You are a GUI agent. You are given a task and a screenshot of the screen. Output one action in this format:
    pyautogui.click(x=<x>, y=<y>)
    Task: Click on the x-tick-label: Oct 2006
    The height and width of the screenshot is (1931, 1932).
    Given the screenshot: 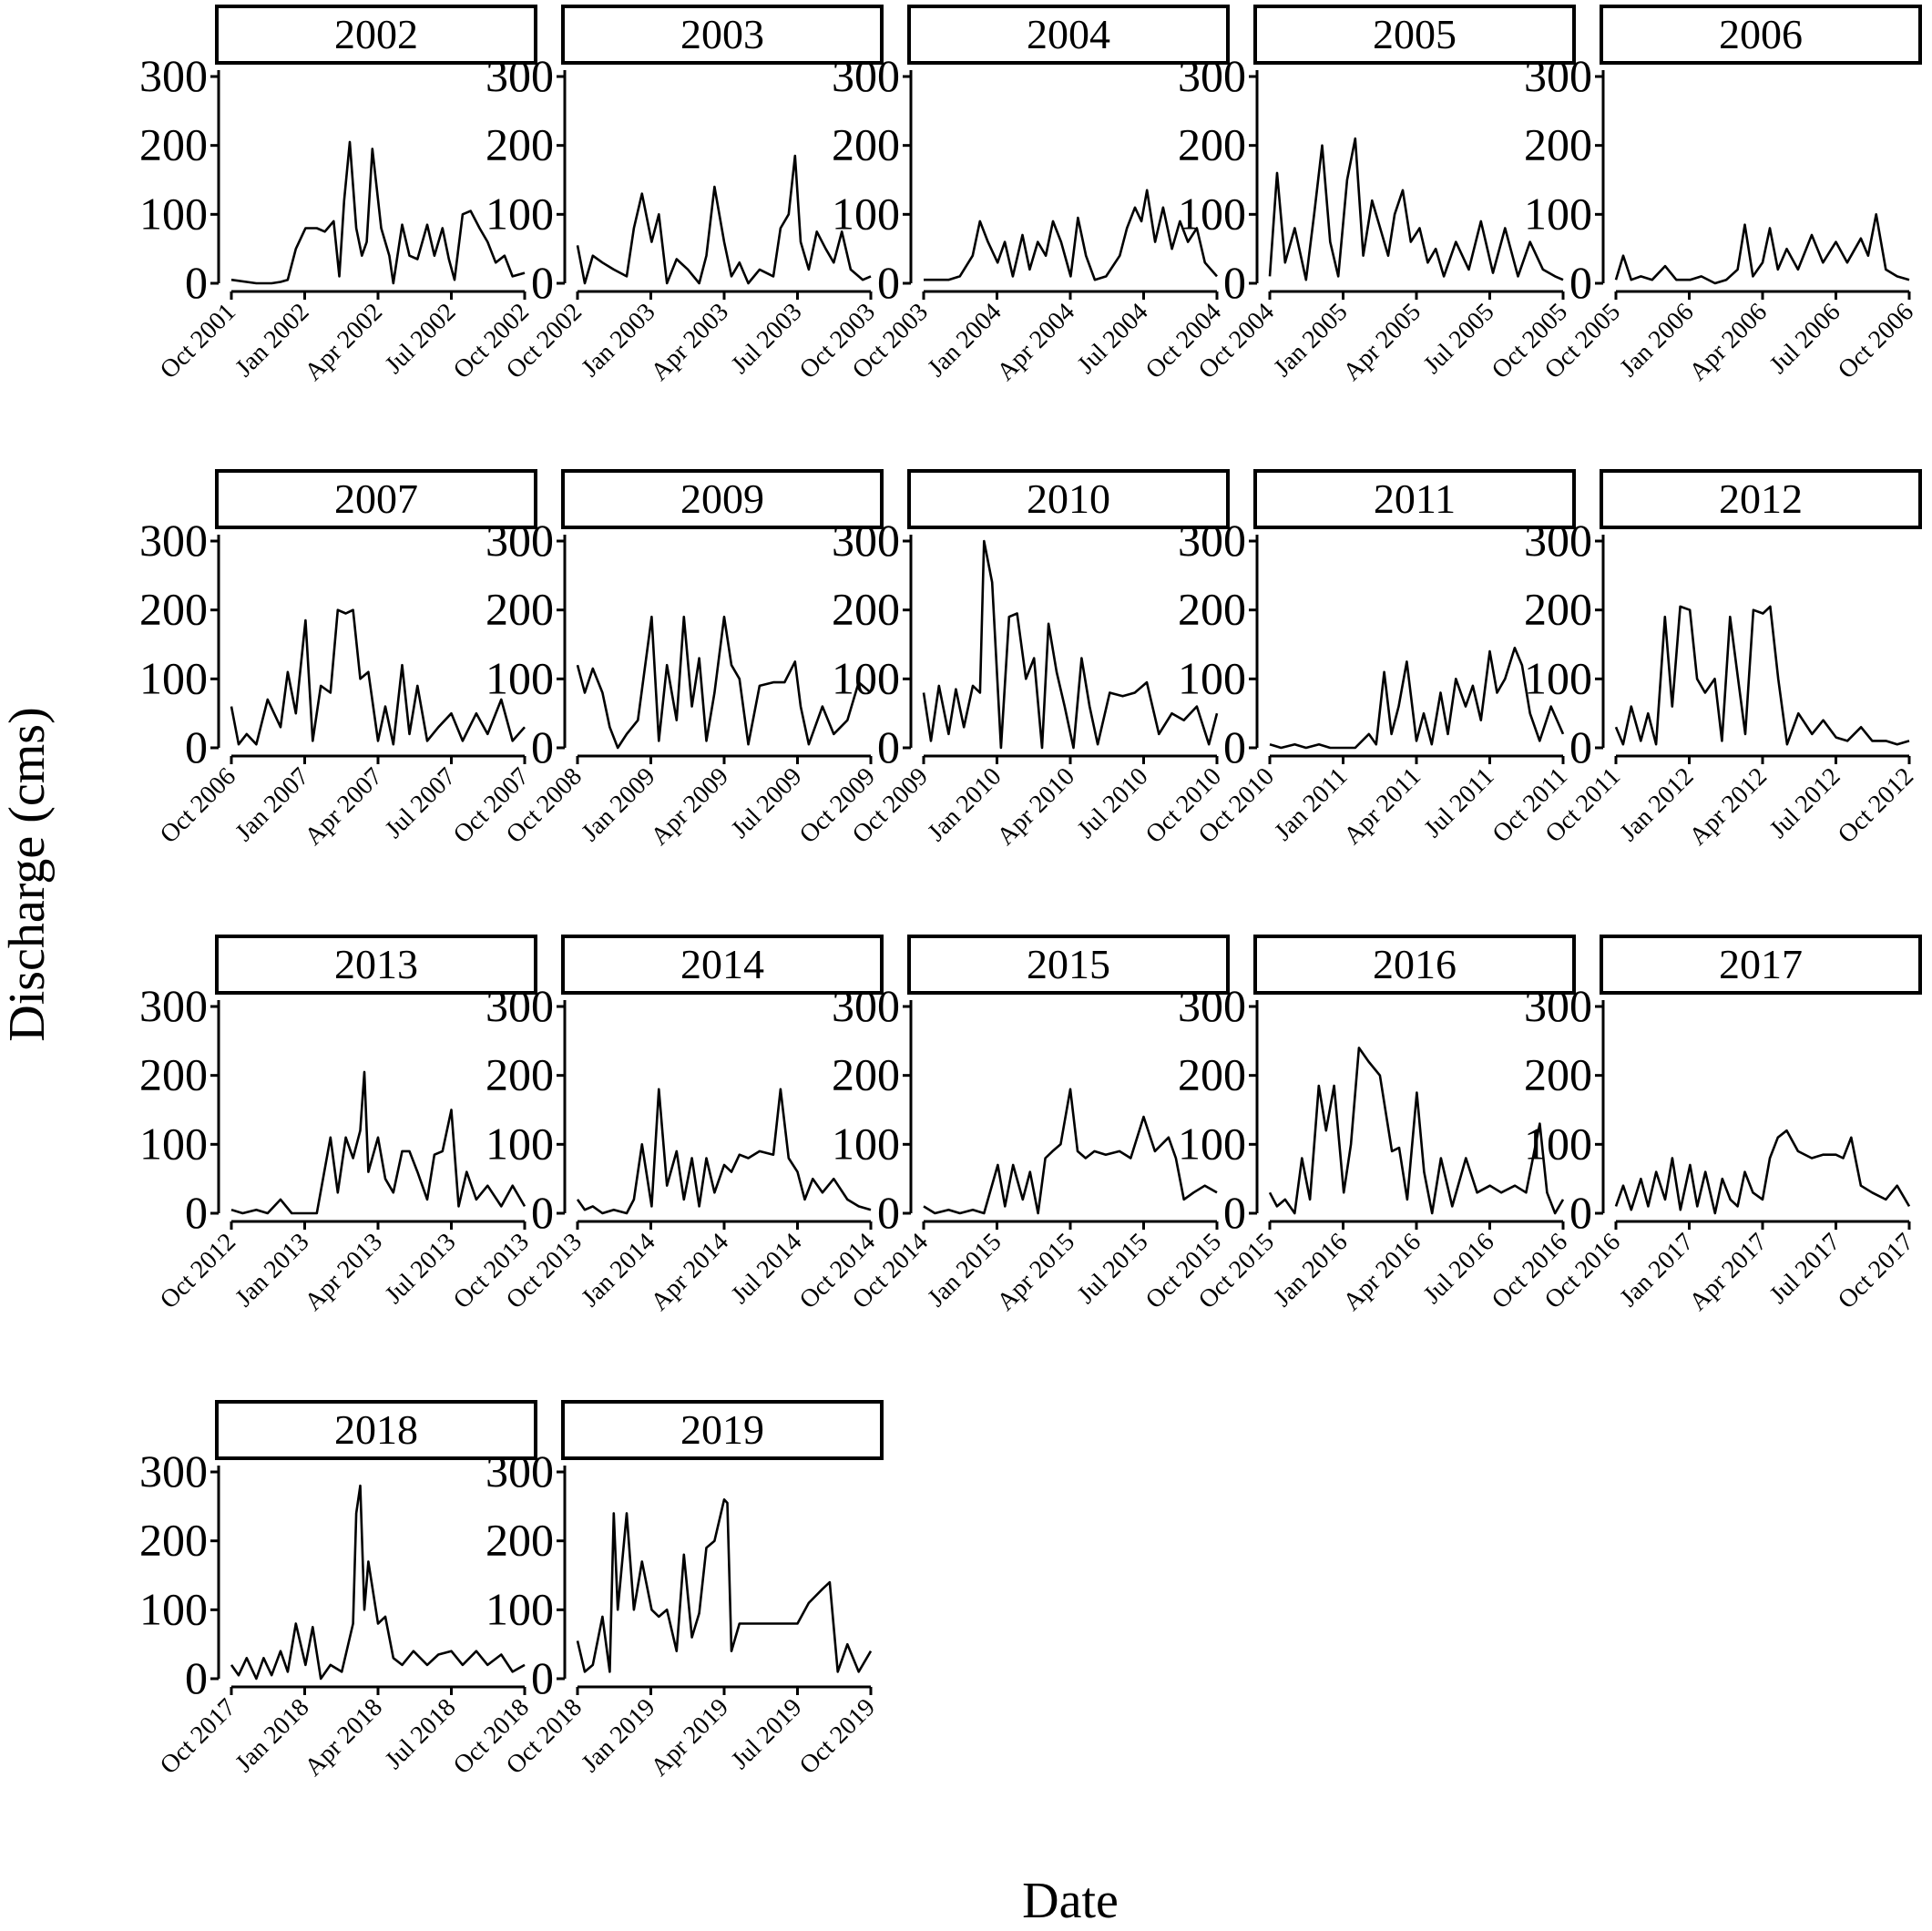 What is the action you would take?
    pyautogui.click(x=198, y=805)
    